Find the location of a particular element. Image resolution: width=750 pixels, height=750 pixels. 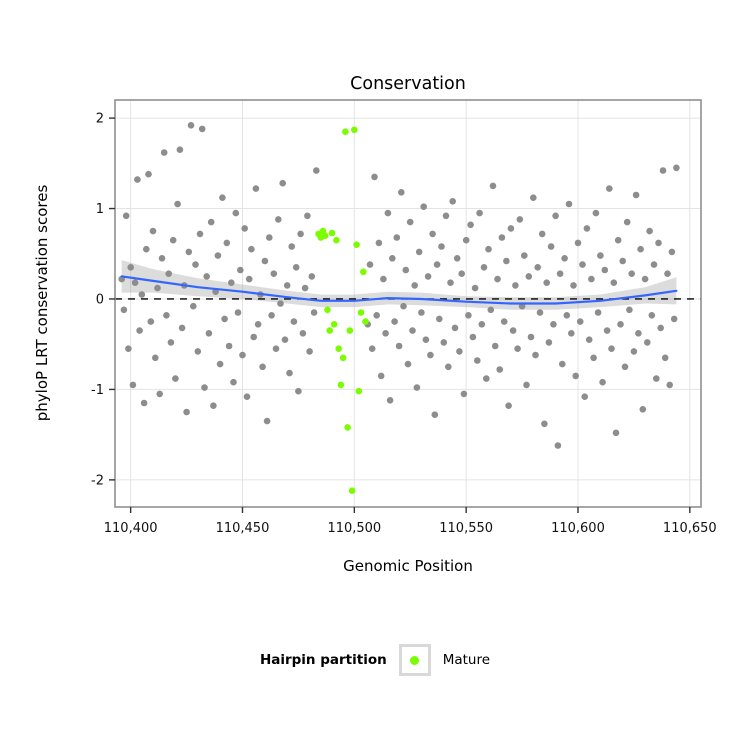

legend-title: Hairpin partition is located at coordinates (323, 660).